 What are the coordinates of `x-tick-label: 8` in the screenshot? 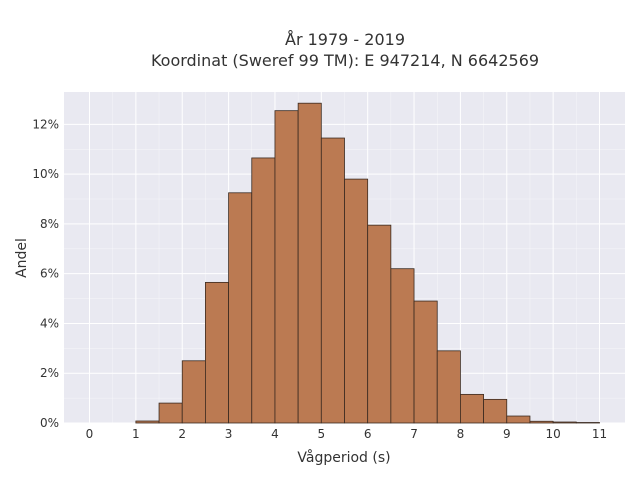 It's located at (461, 434).